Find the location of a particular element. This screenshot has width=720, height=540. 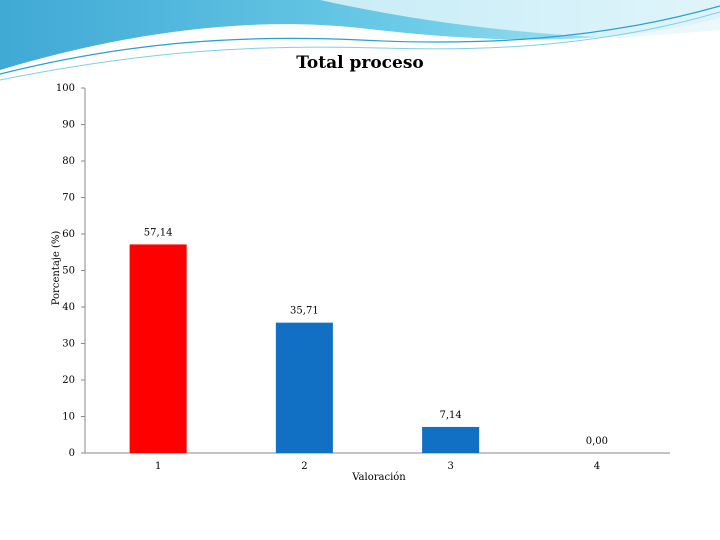

x-tick-label: 3 is located at coordinates (450, 466).